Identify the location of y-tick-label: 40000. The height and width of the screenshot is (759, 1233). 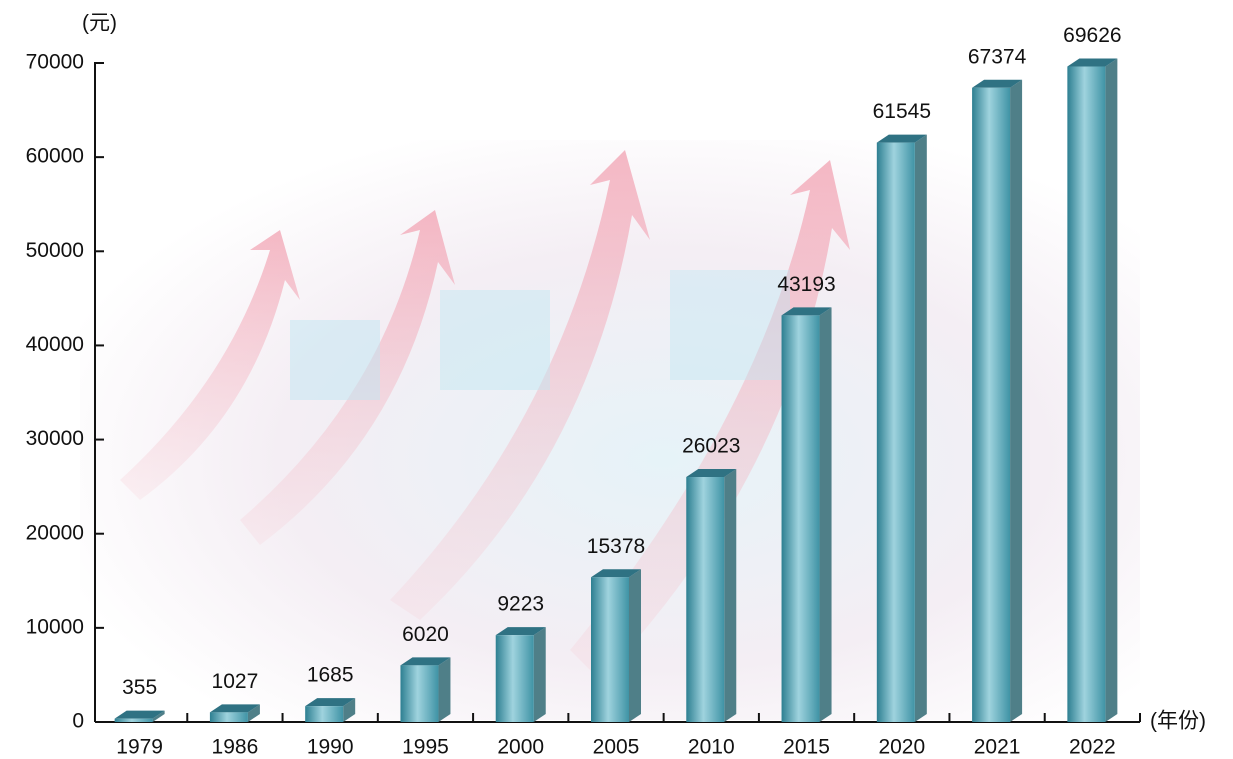
(55, 344).